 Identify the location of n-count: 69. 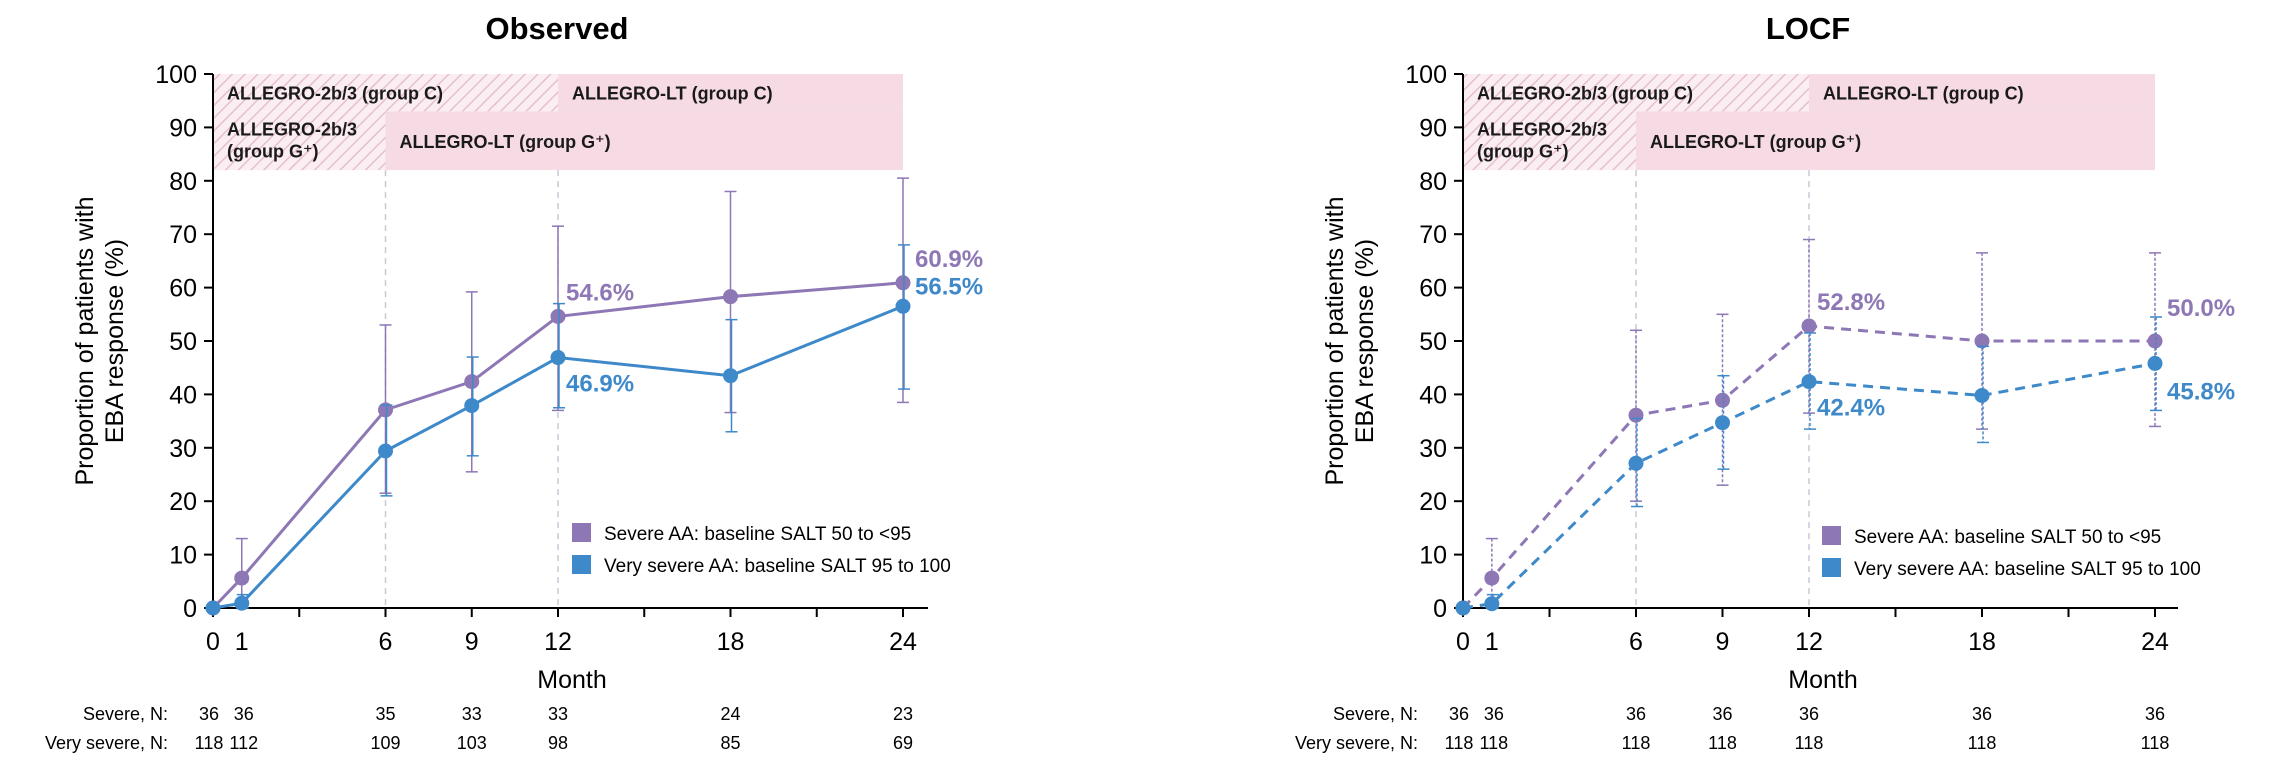
(903, 743).